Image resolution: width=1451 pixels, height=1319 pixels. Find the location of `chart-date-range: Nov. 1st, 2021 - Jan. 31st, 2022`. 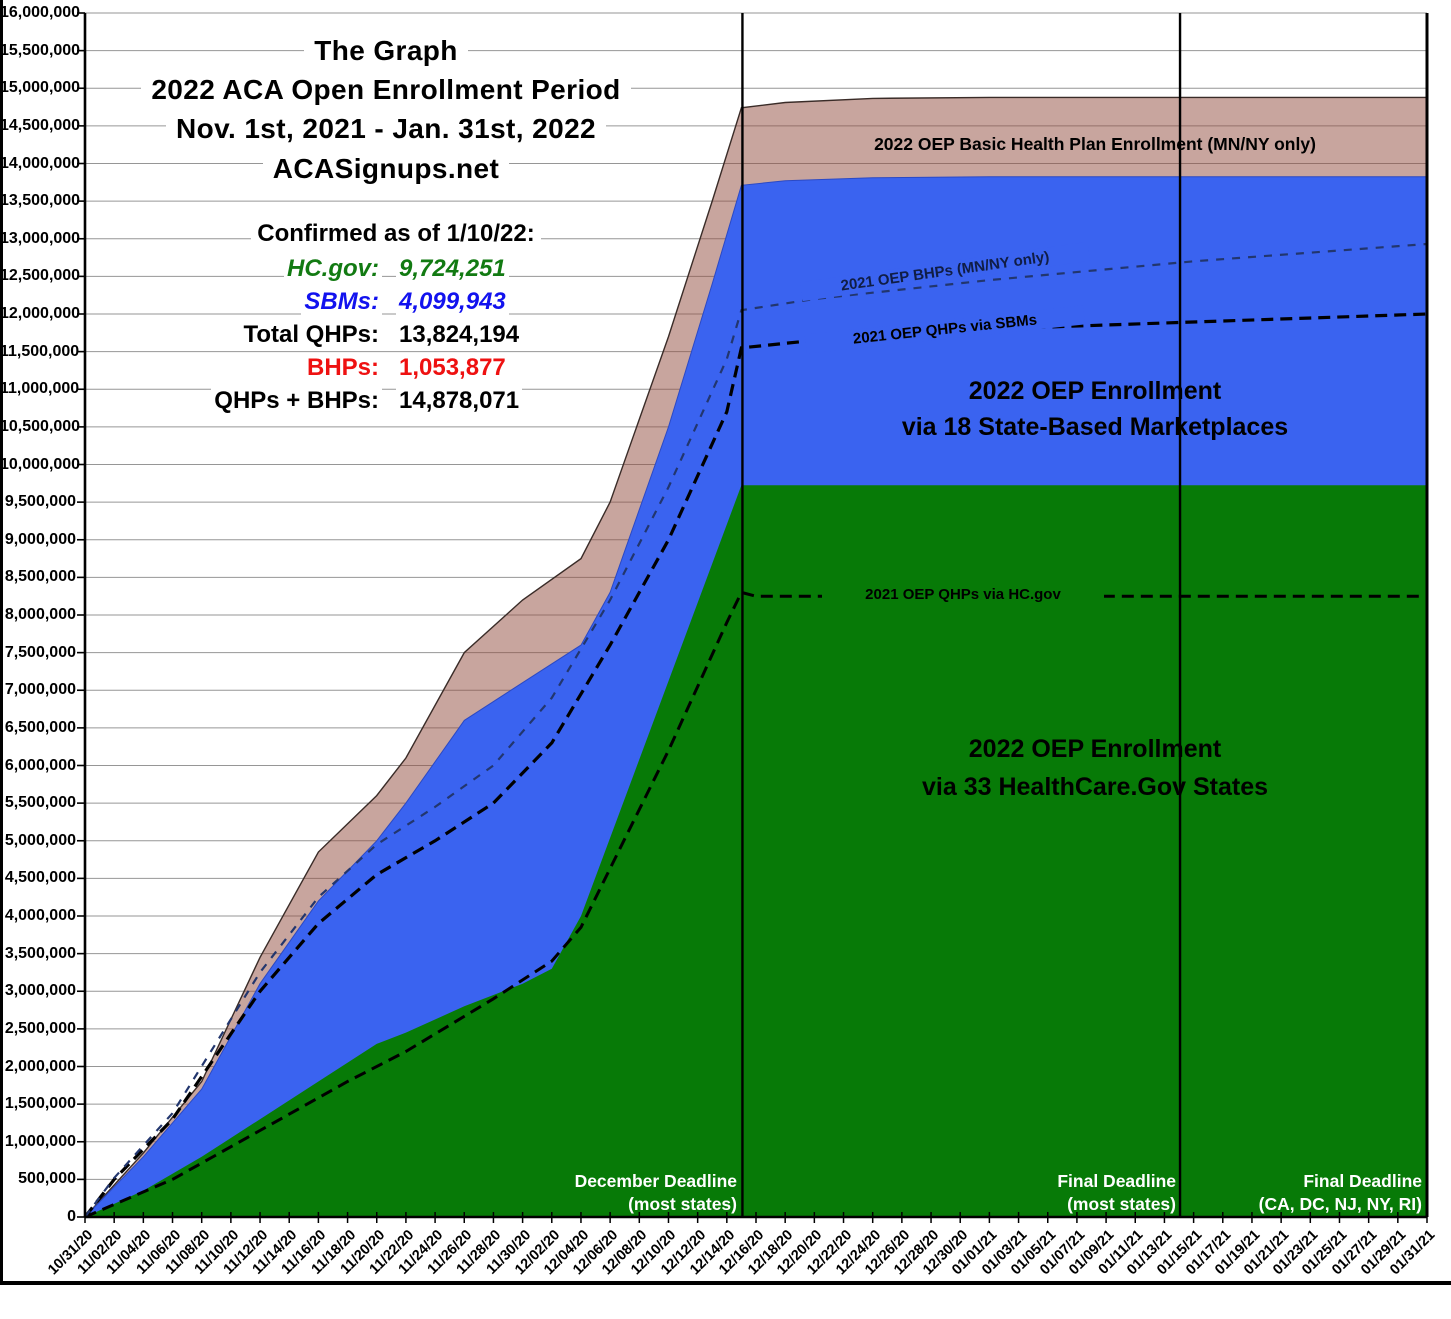

chart-date-range: Nov. 1st, 2021 - Jan. 31st, 2022 is located at coordinates (386, 129).